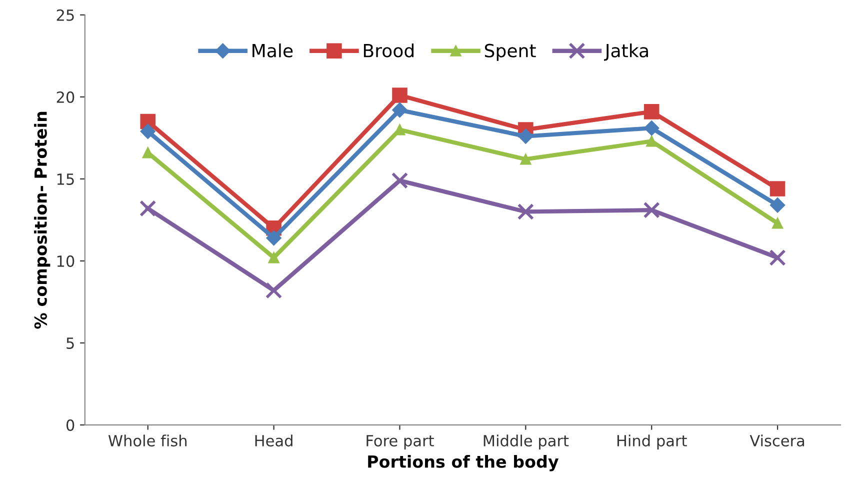  I want to click on x-tick-label: Head, so click(273, 440).